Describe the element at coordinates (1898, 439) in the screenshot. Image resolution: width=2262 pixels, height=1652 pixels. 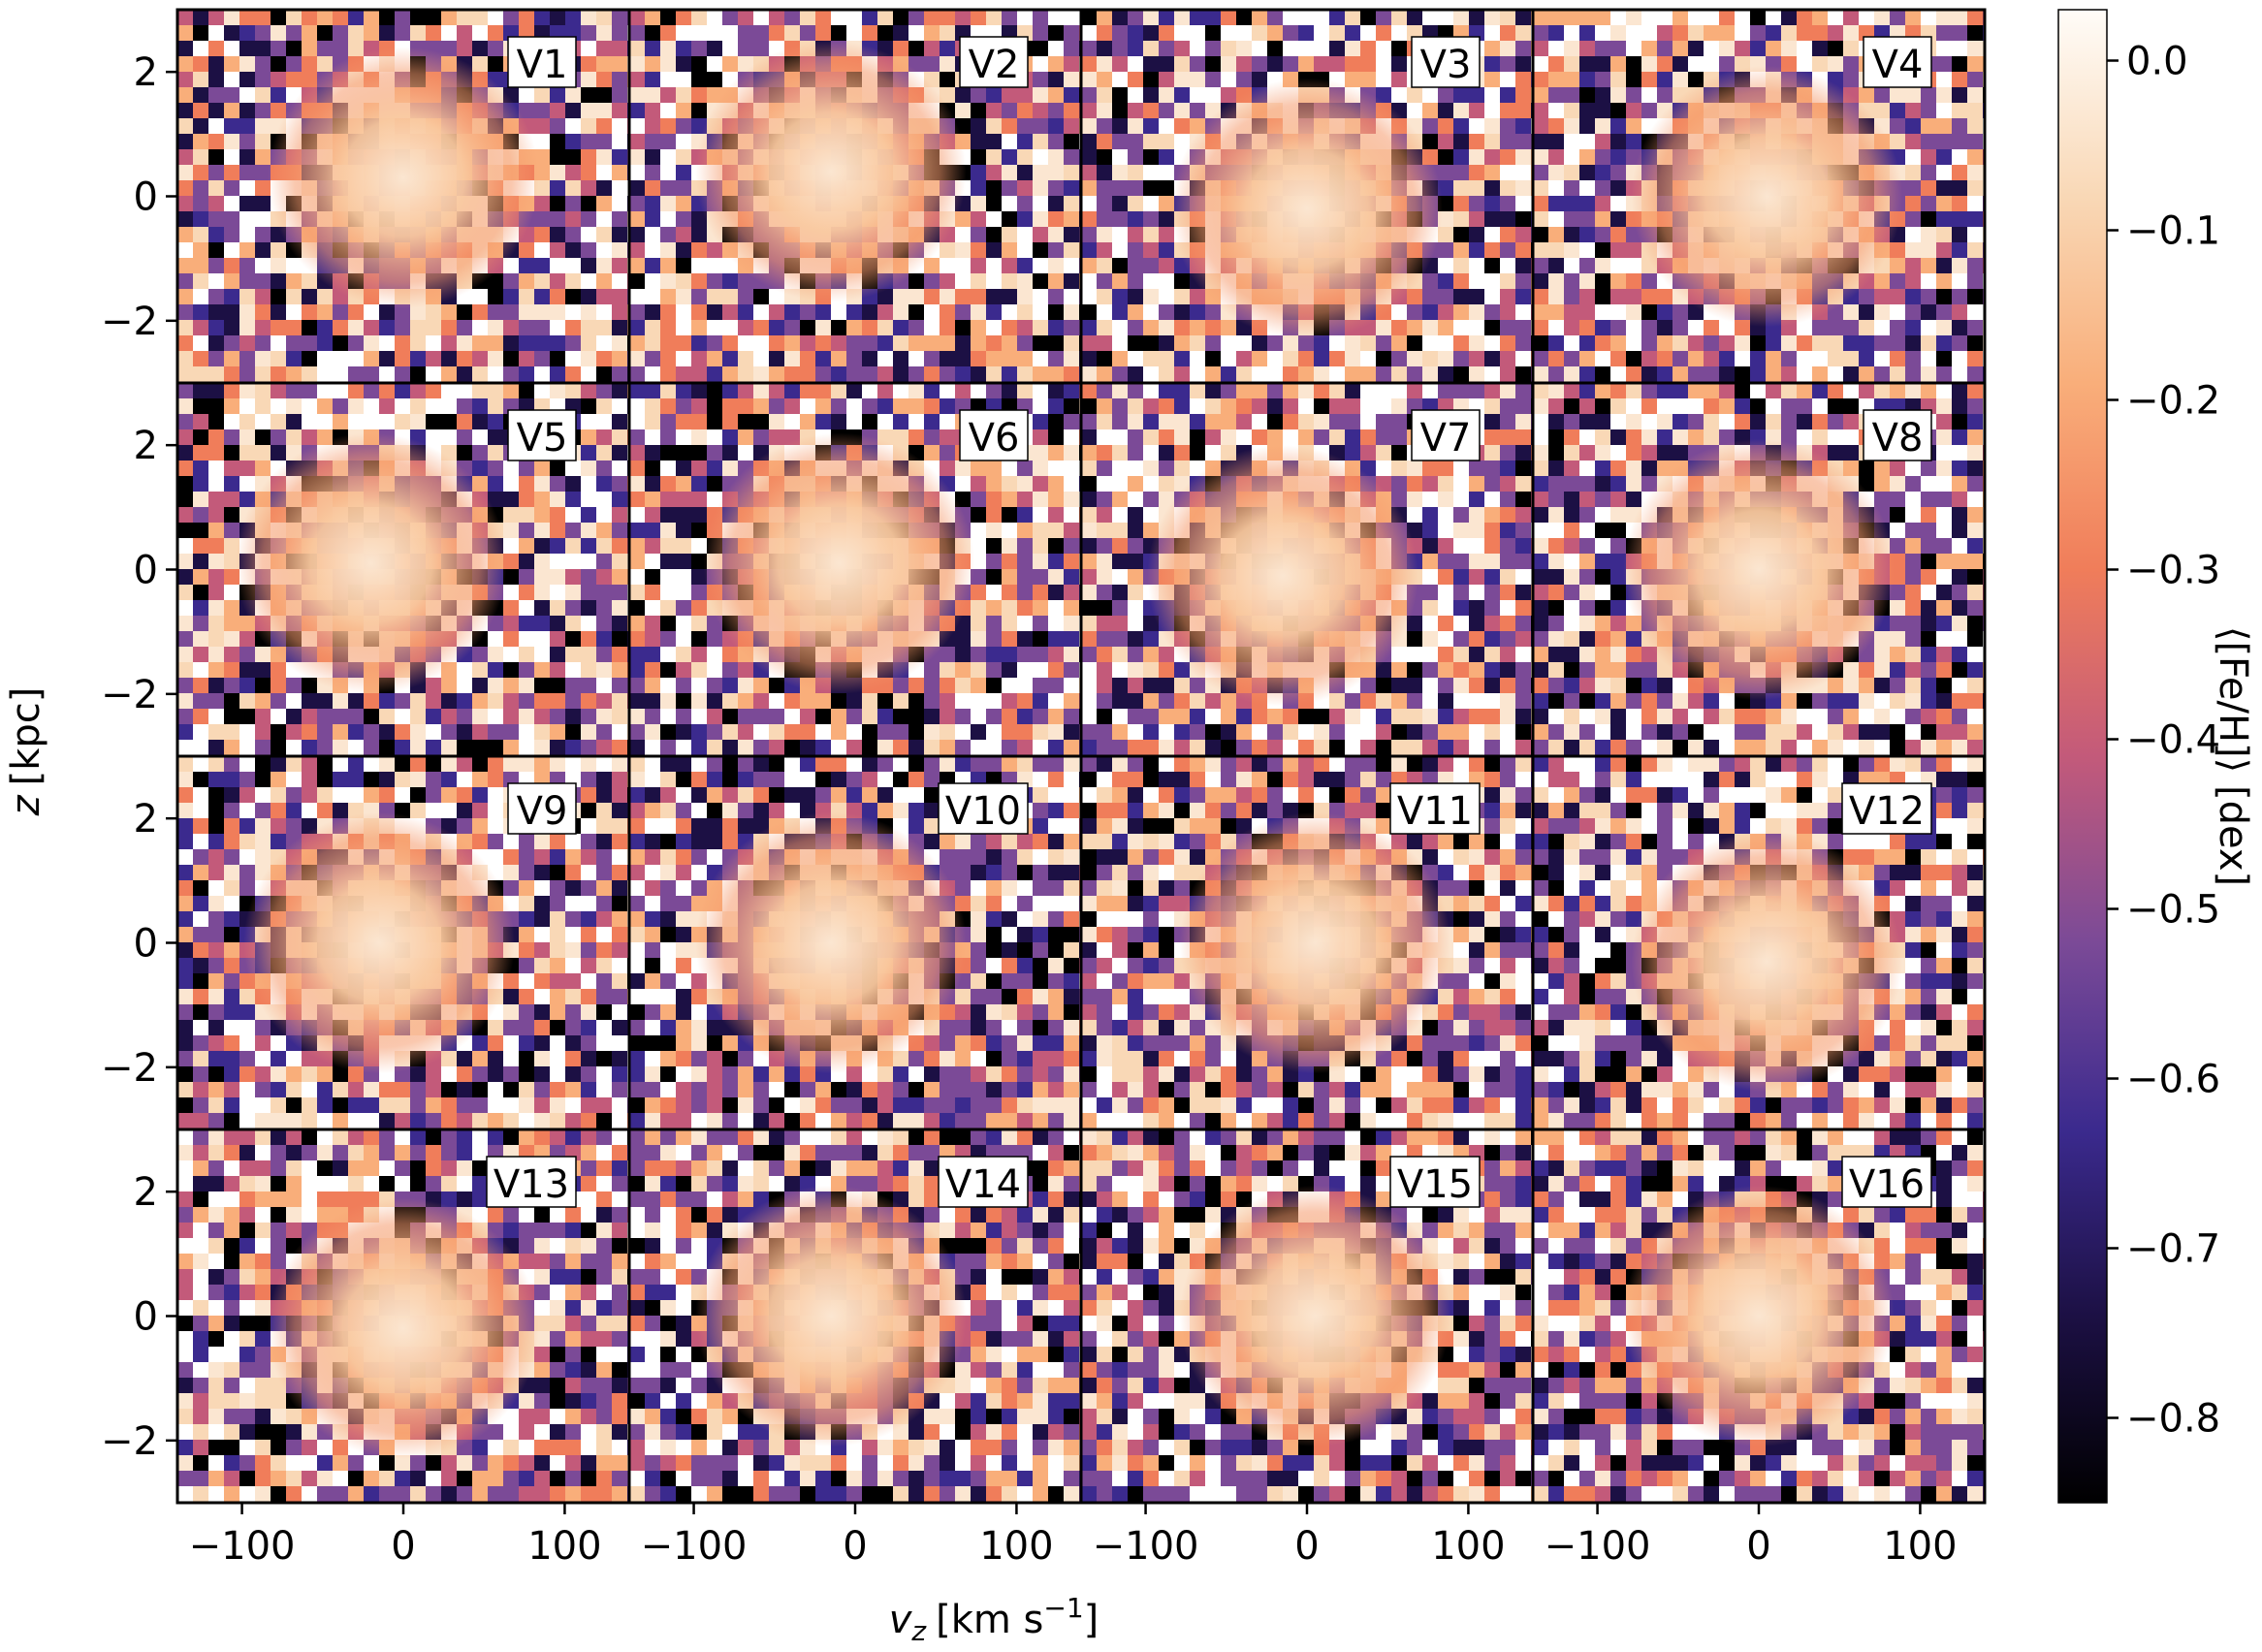
I see `panel-label-V8: V8` at that location.